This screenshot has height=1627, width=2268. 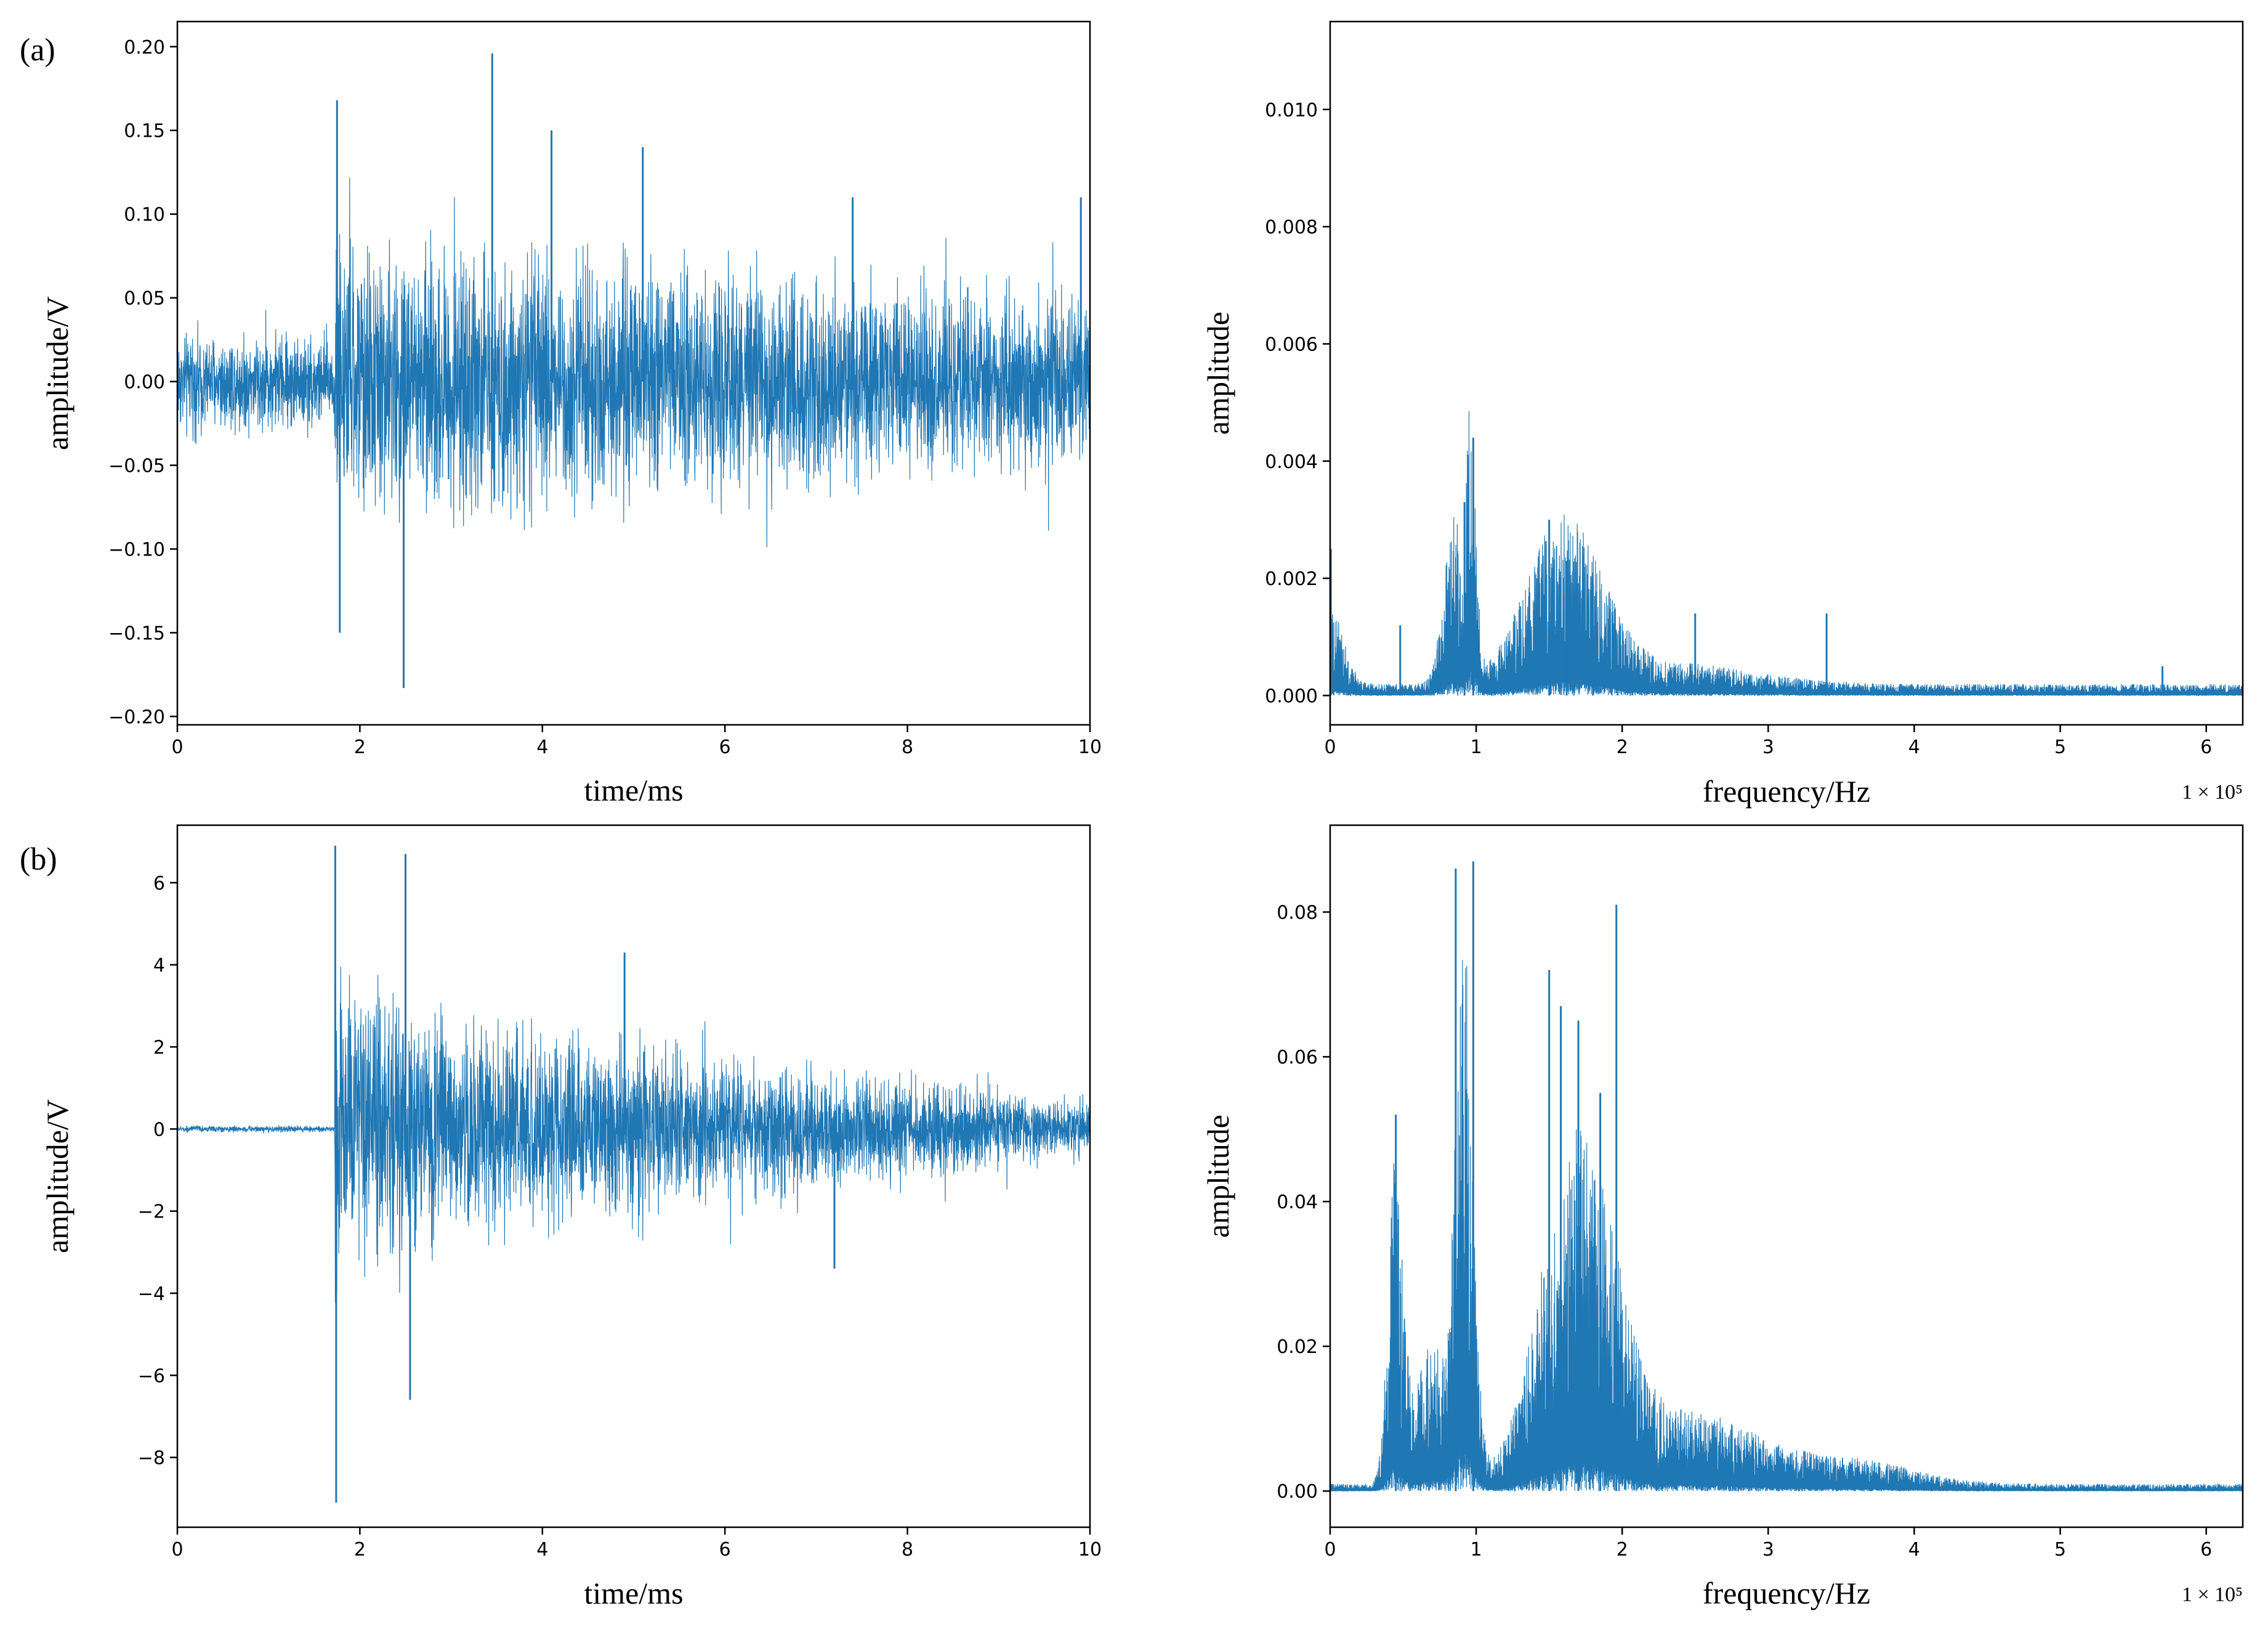 I want to click on panel-label-b: (b), so click(x=39, y=859).